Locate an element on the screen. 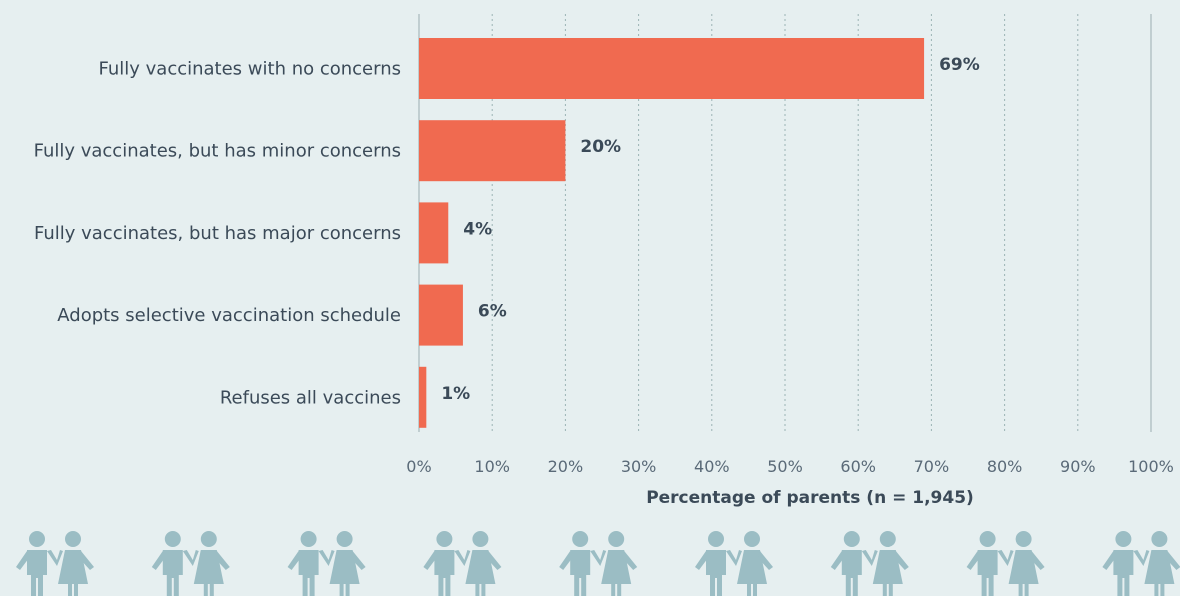 The image size is (1180, 596). value-label: 6% is located at coordinates (492, 312).